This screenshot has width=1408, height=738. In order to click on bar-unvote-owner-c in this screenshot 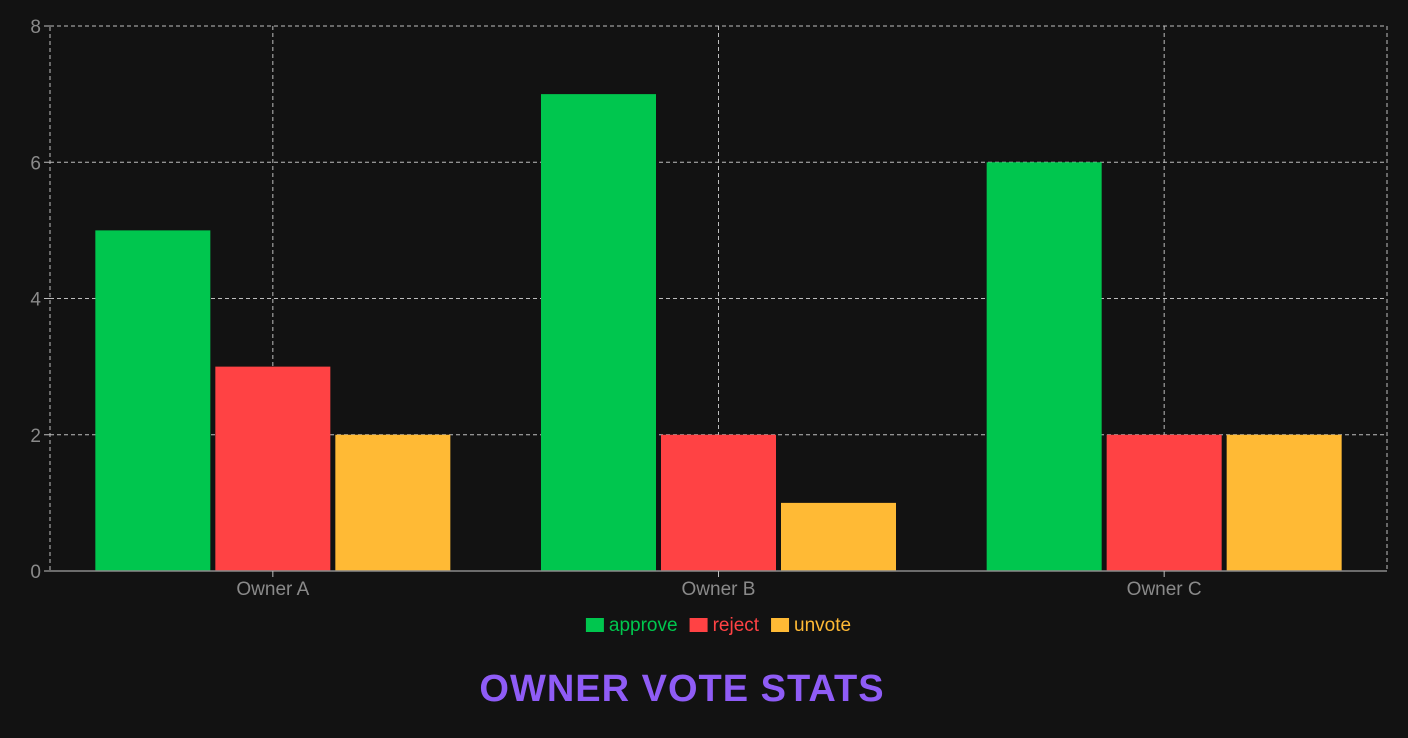, I will do `click(1284, 502)`.